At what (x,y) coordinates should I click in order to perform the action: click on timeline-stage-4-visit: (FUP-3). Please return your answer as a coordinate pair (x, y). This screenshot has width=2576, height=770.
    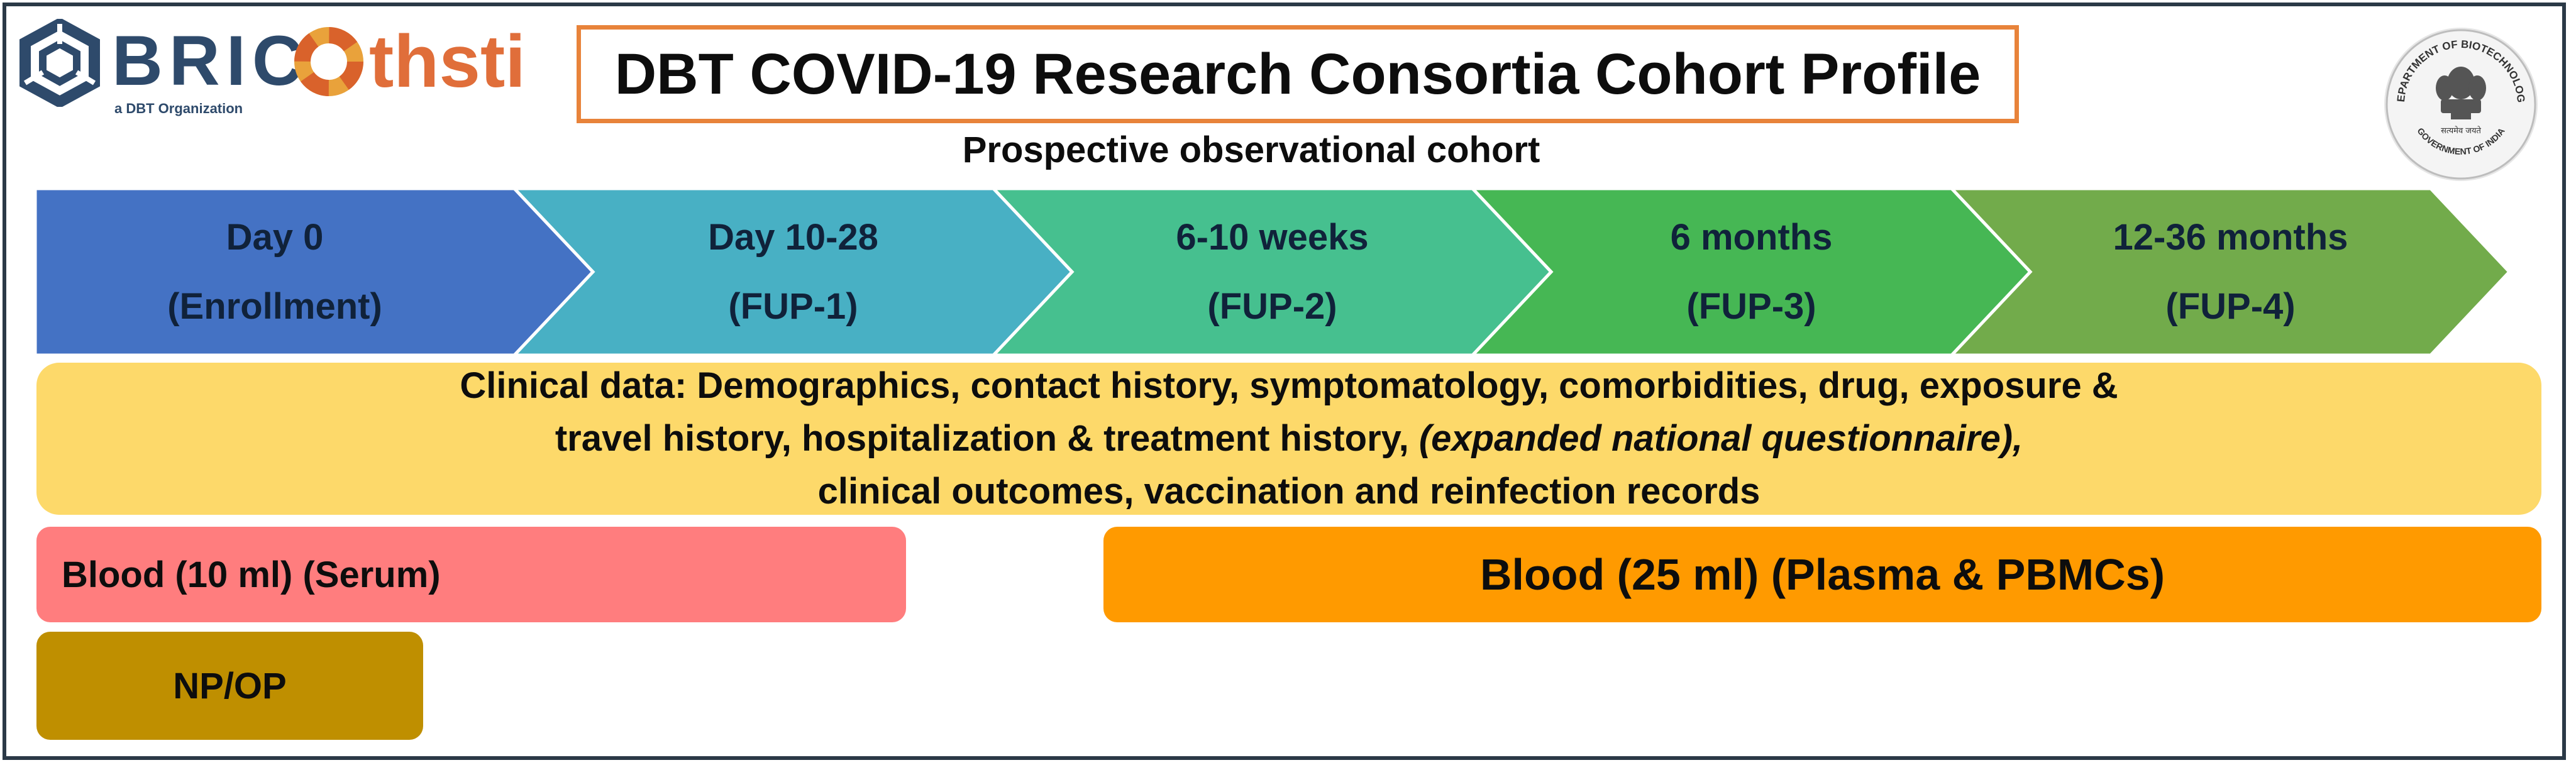
    Looking at the image, I should click on (1751, 306).